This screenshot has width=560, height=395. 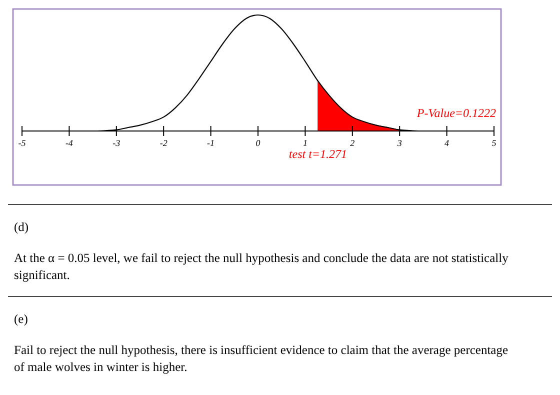 What do you see at coordinates (318, 154) in the screenshot?
I see `annotation: test t=1.271` at bounding box center [318, 154].